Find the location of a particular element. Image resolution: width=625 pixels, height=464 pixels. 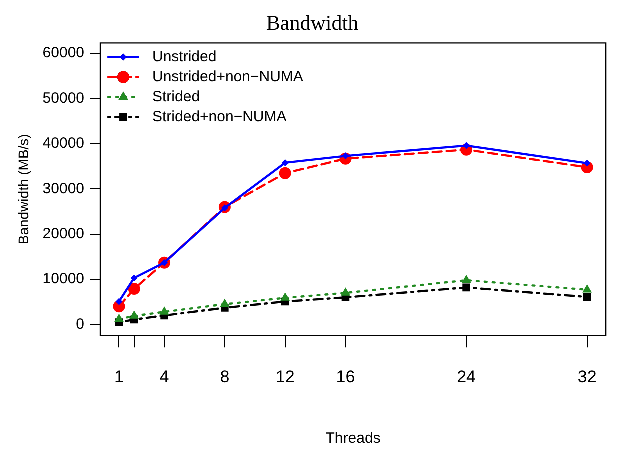

x-tick-label: 8 is located at coordinates (225, 376).